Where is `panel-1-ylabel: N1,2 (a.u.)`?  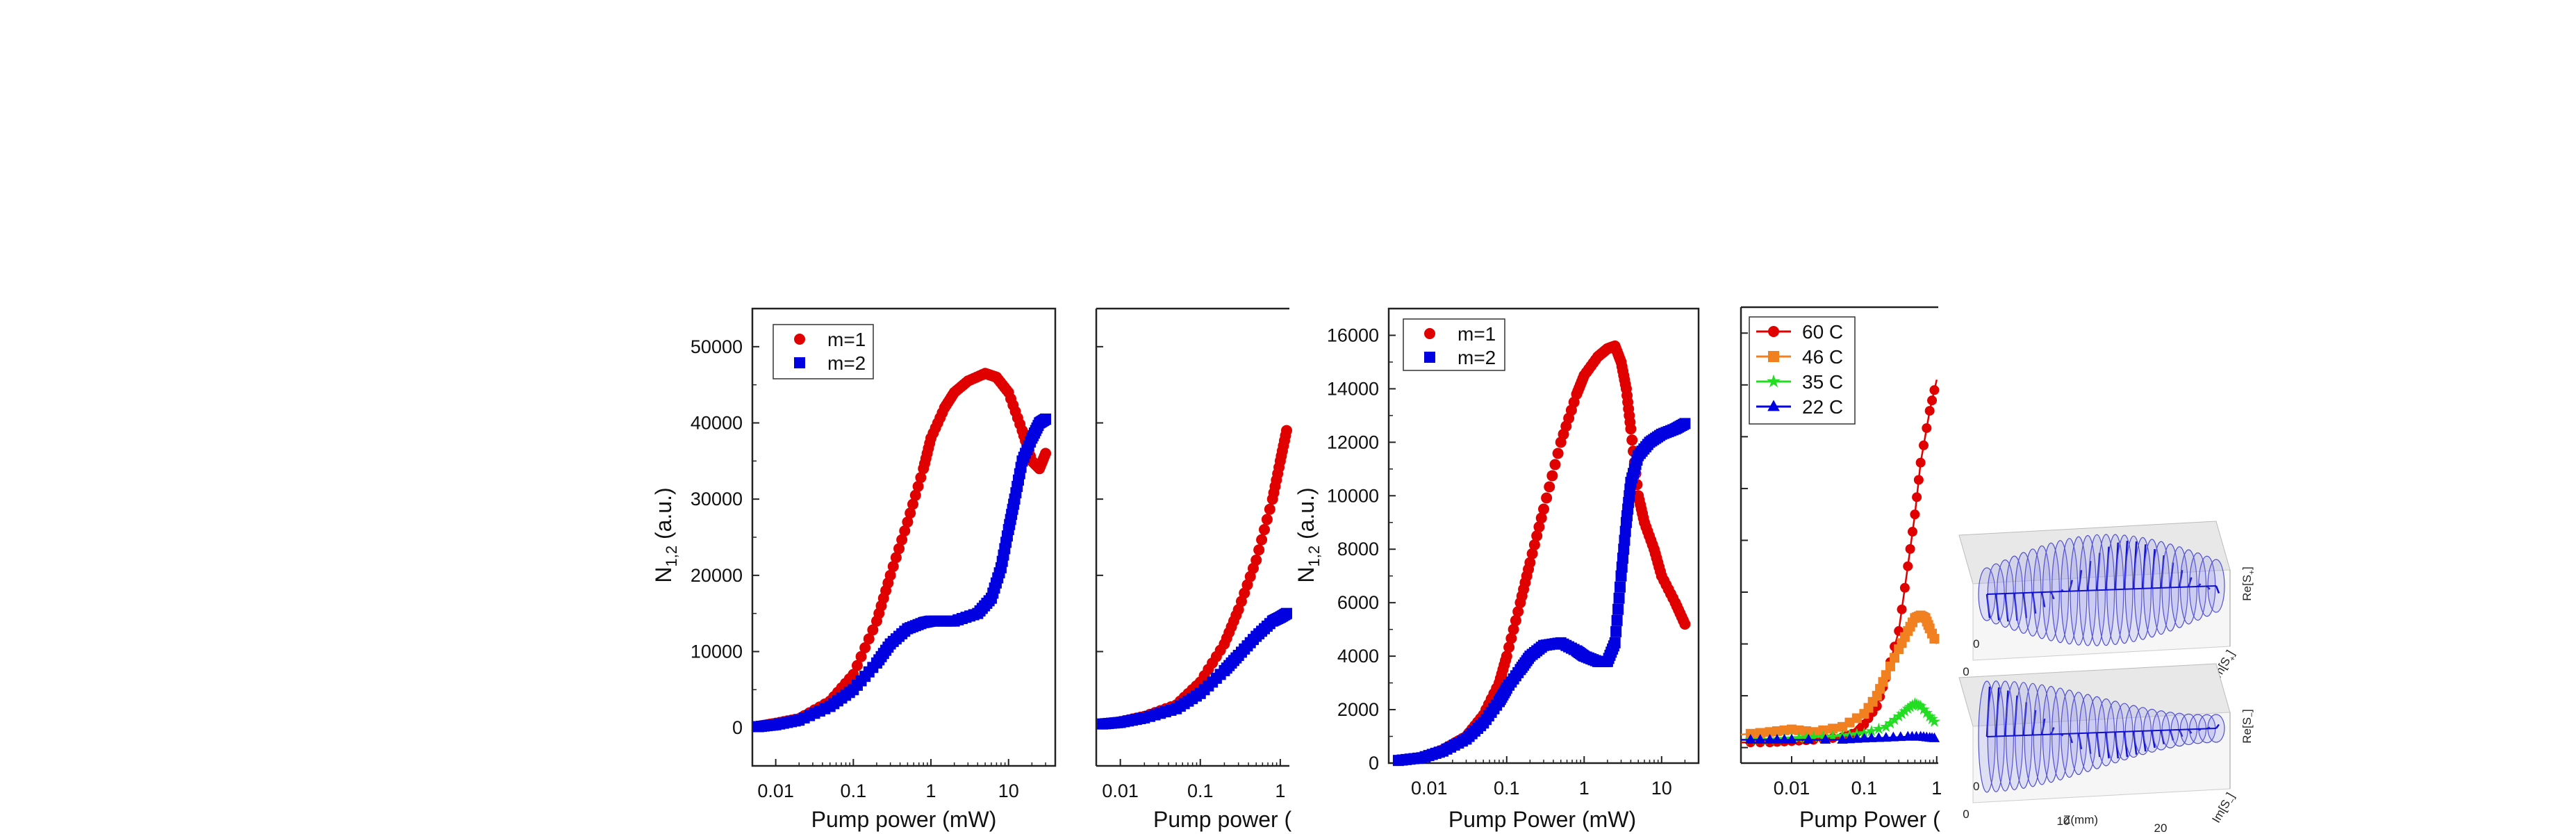
panel-1-ylabel: N1,2 (a.u.) is located at coordinates (665, 534).